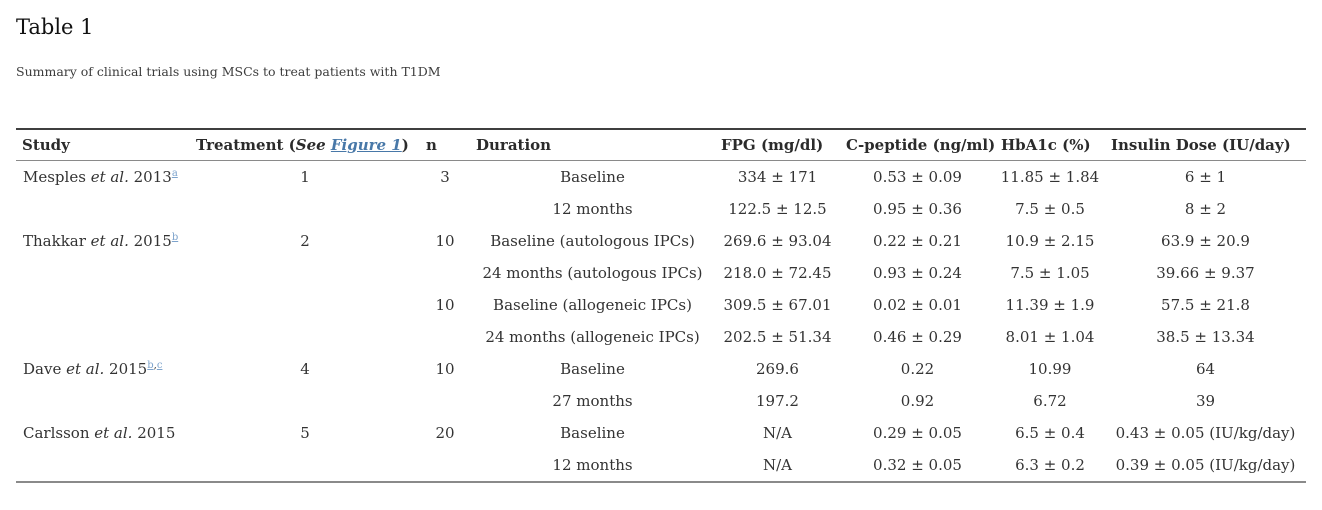 Image resolution: width=1322 pixels, height=510 pixels. Describe the element at coordinates (917, 368) in the screenshot. I see `c-peptide-cell: 0.22` at that location.